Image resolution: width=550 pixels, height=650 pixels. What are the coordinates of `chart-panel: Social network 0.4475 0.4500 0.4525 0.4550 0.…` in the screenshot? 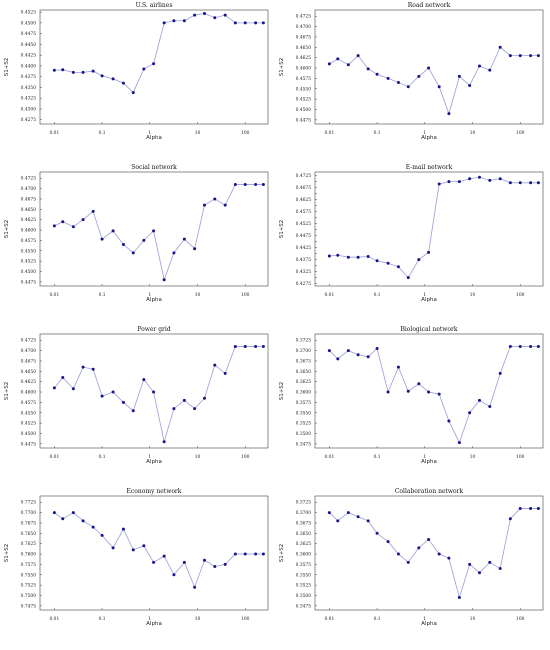 It's located at (137, 243).